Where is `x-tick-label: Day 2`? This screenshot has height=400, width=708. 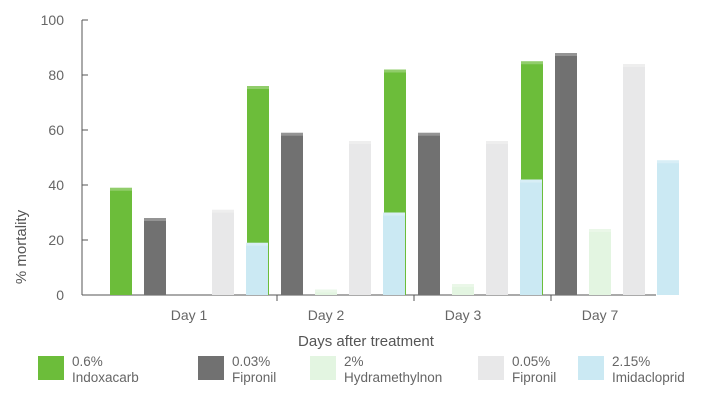
x-tick-label: Day 2 is located at coordinates (326, 315).